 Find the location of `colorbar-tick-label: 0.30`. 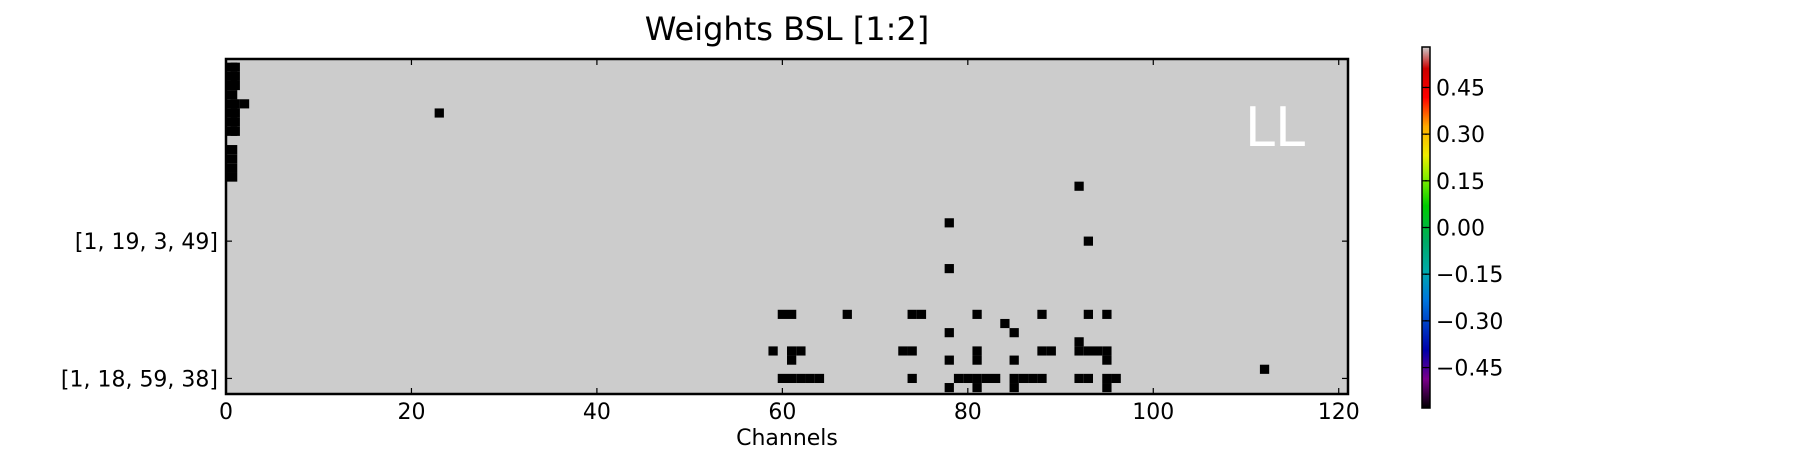

colorbar-tick-label: 0.30 is located at coordinates (1460, 135).